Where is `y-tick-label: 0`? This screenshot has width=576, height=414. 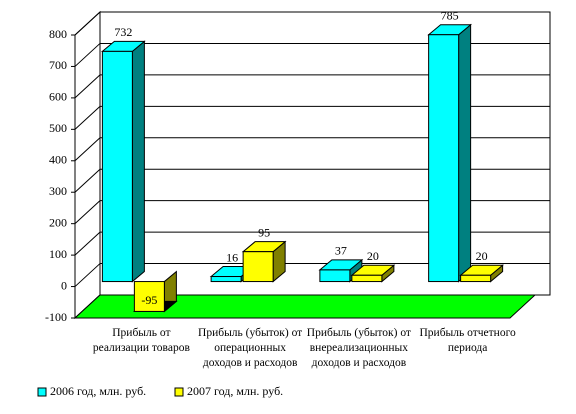
y-tick-label: 0 is located at coordinates (64, 285).